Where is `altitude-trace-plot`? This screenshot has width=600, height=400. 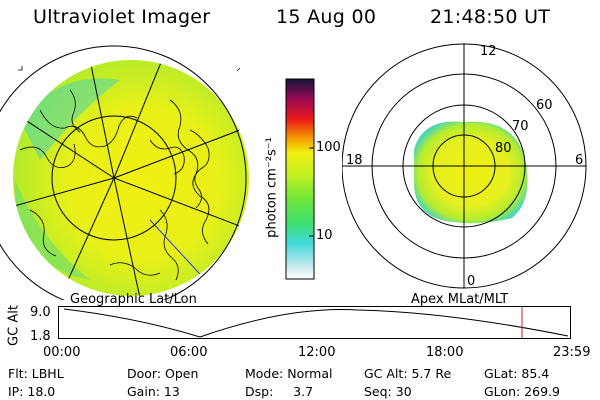
altitude-trace-plot is located at coordinates (314, 322).